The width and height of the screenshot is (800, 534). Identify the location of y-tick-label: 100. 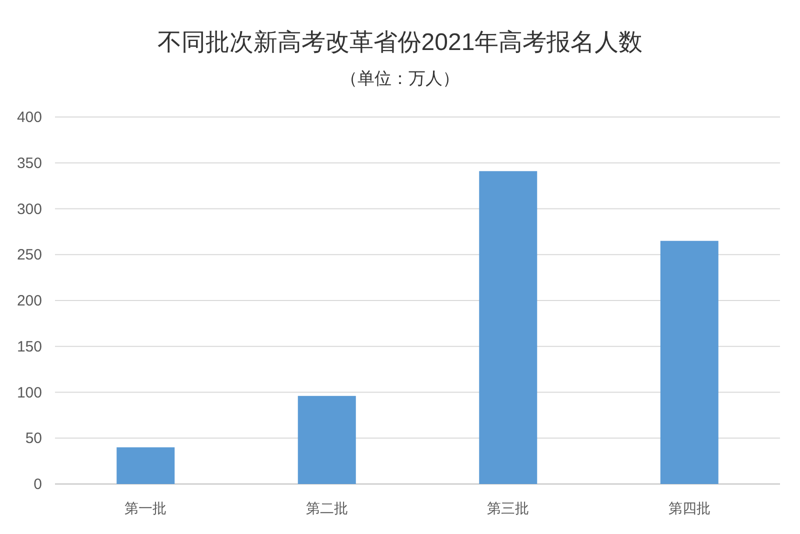
(29, 393).